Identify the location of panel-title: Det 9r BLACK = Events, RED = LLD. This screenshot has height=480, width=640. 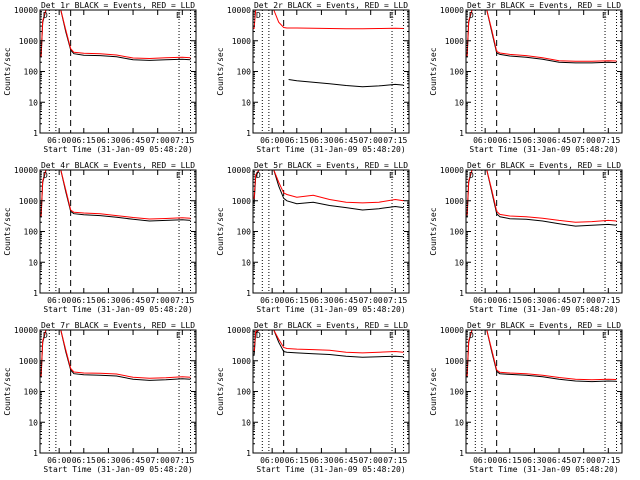
(544, 325).